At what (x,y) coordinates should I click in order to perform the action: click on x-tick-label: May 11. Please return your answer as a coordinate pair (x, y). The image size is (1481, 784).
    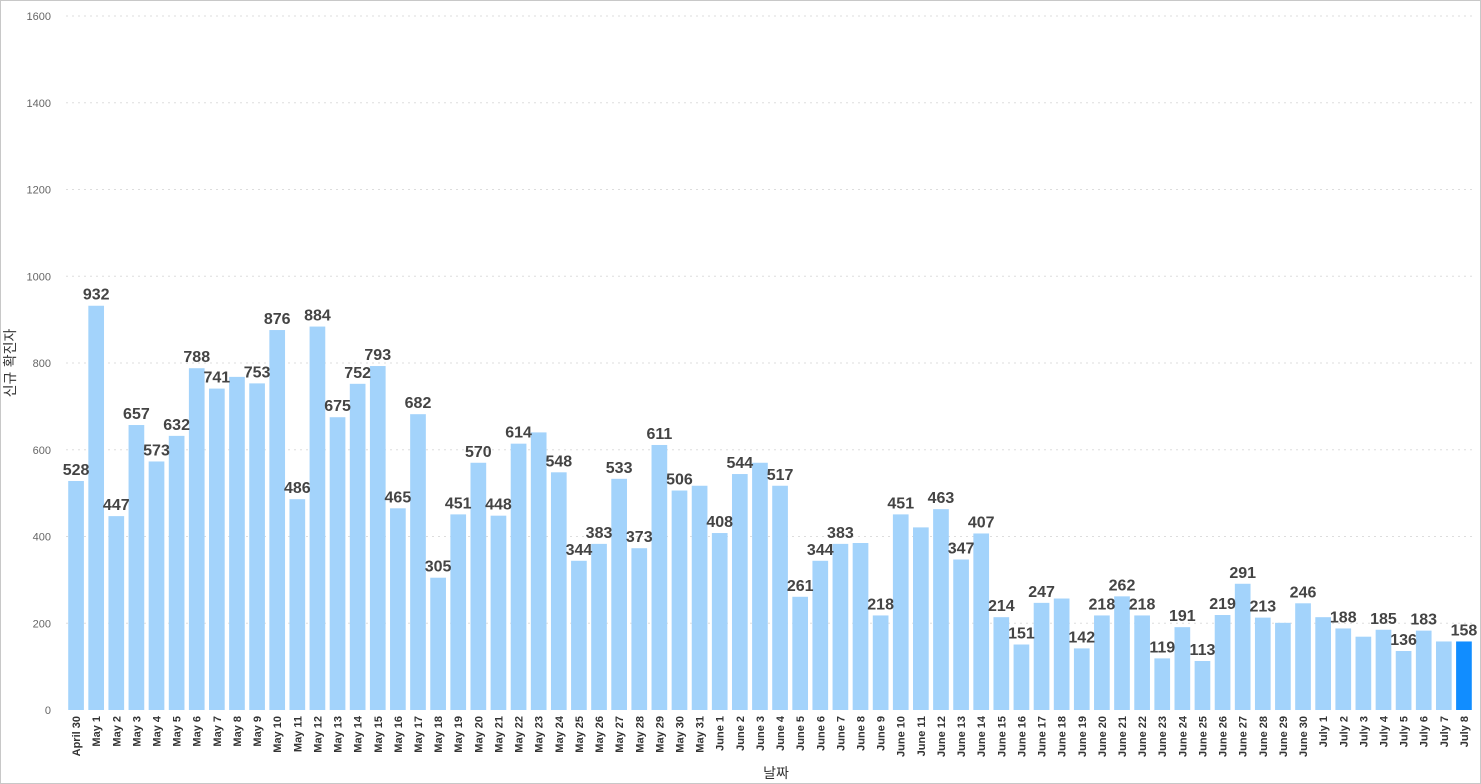
    Looking at the image, I should click on (298, 734).